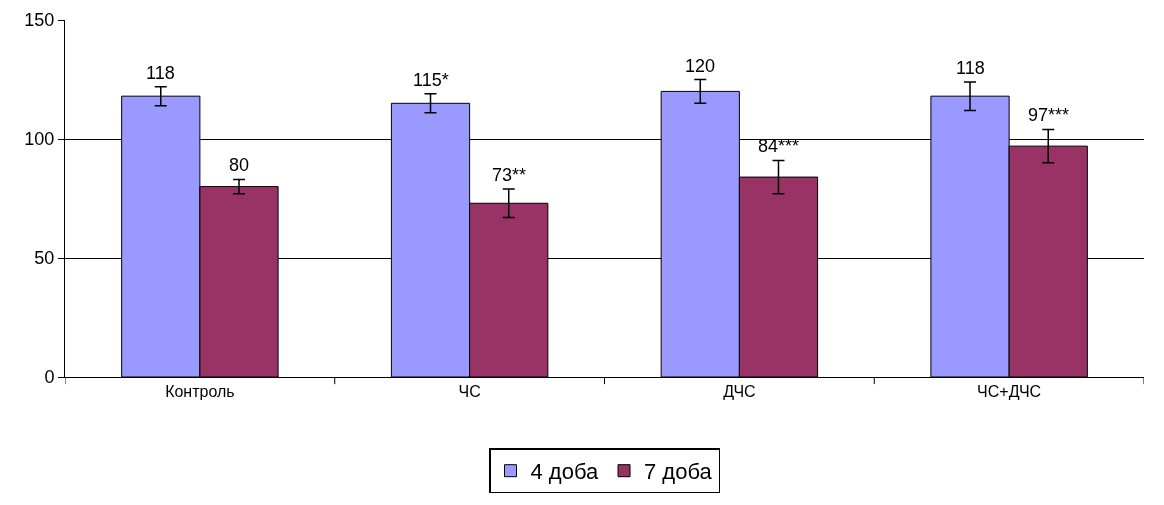 This screenshot has height=505, width=1164. Describe the element at coordinates (1009, 392) in the screenshot. I see `x-tick-label: ЧС+ДЧС` at that location.